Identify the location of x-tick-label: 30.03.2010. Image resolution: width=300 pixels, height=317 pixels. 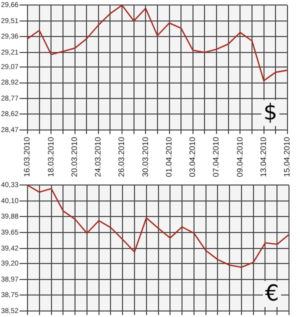
(145, 157).